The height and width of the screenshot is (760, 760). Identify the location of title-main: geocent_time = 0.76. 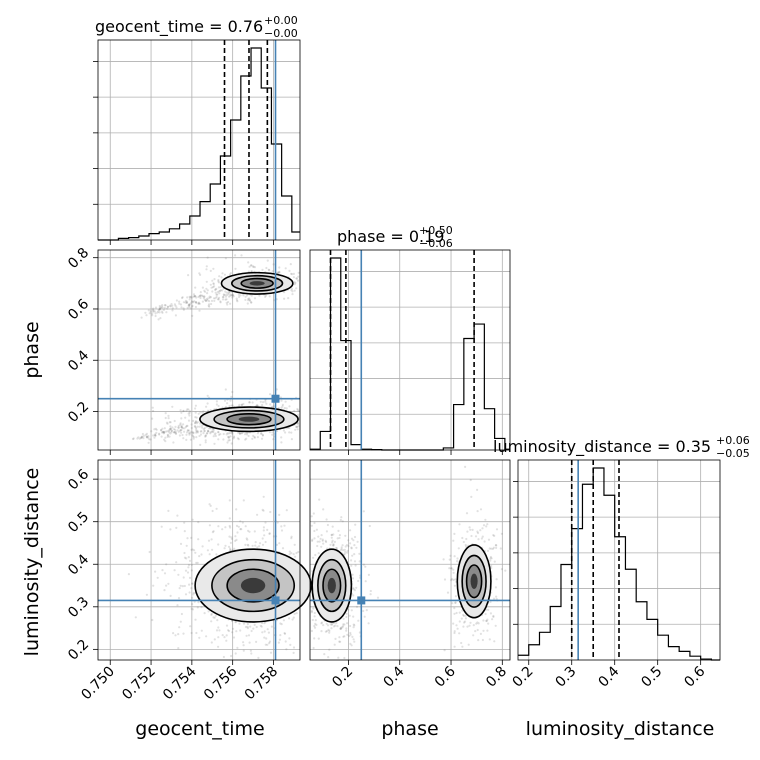
(179, 27).